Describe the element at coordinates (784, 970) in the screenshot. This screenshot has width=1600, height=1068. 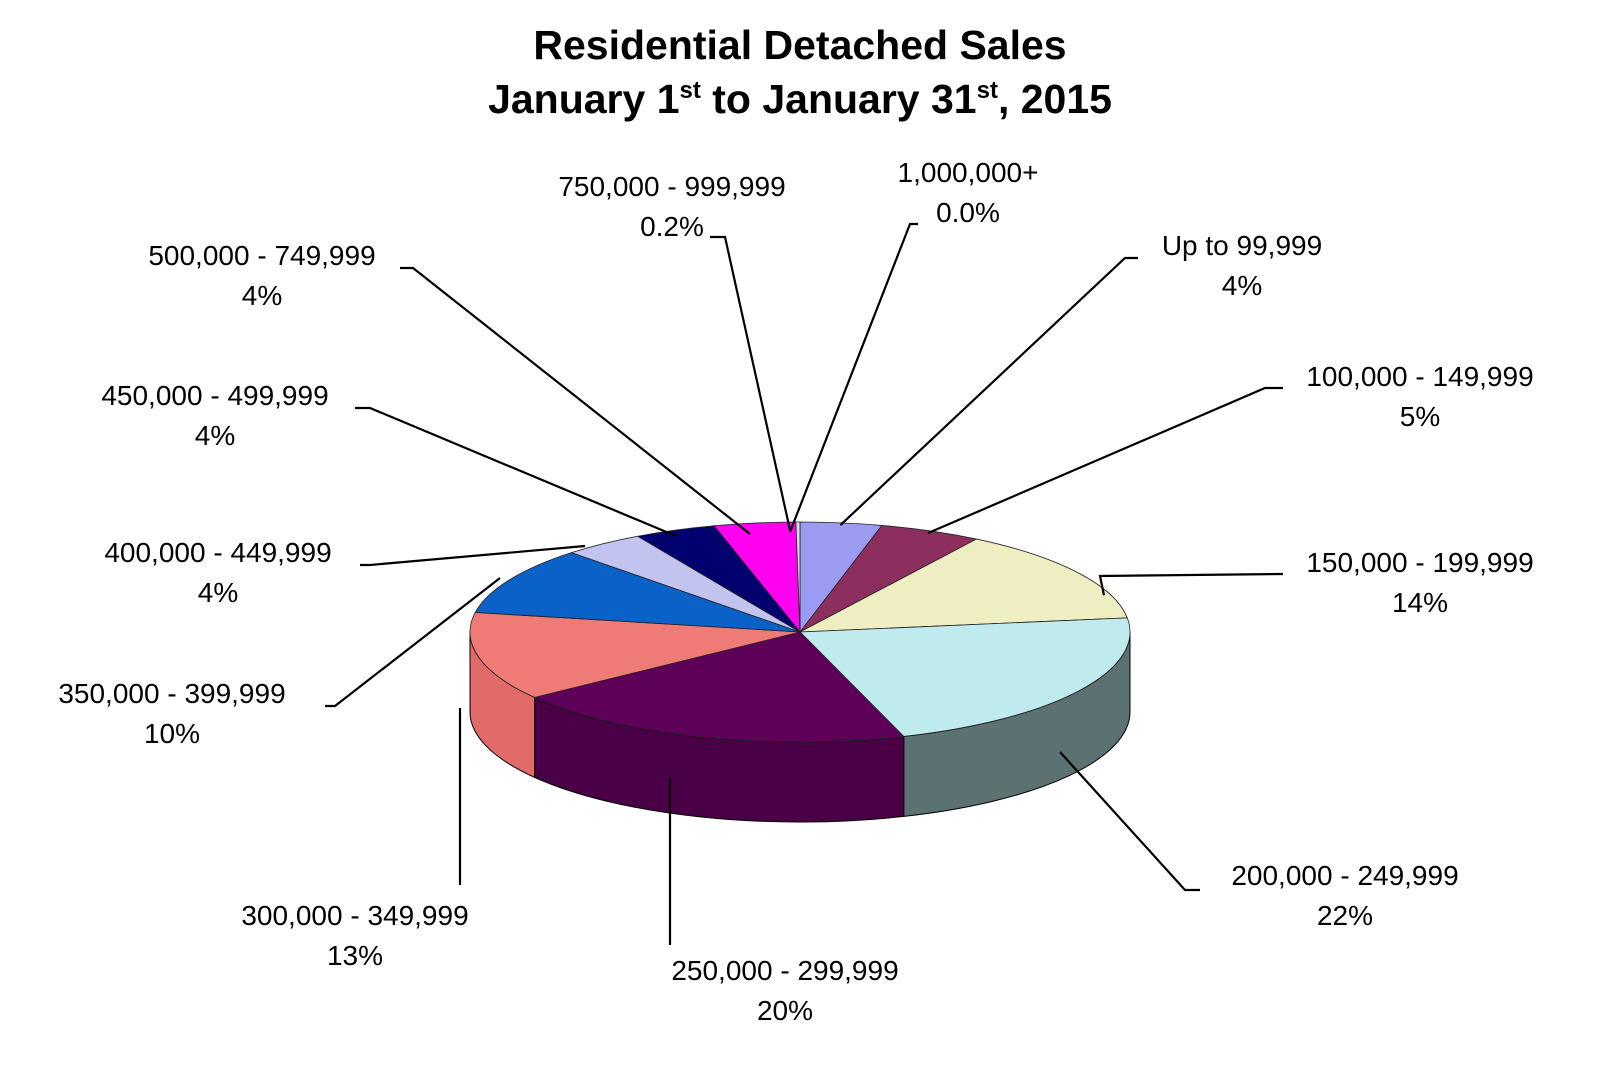
I see `slice-label-4: 250,000 - 299,999` at that location.